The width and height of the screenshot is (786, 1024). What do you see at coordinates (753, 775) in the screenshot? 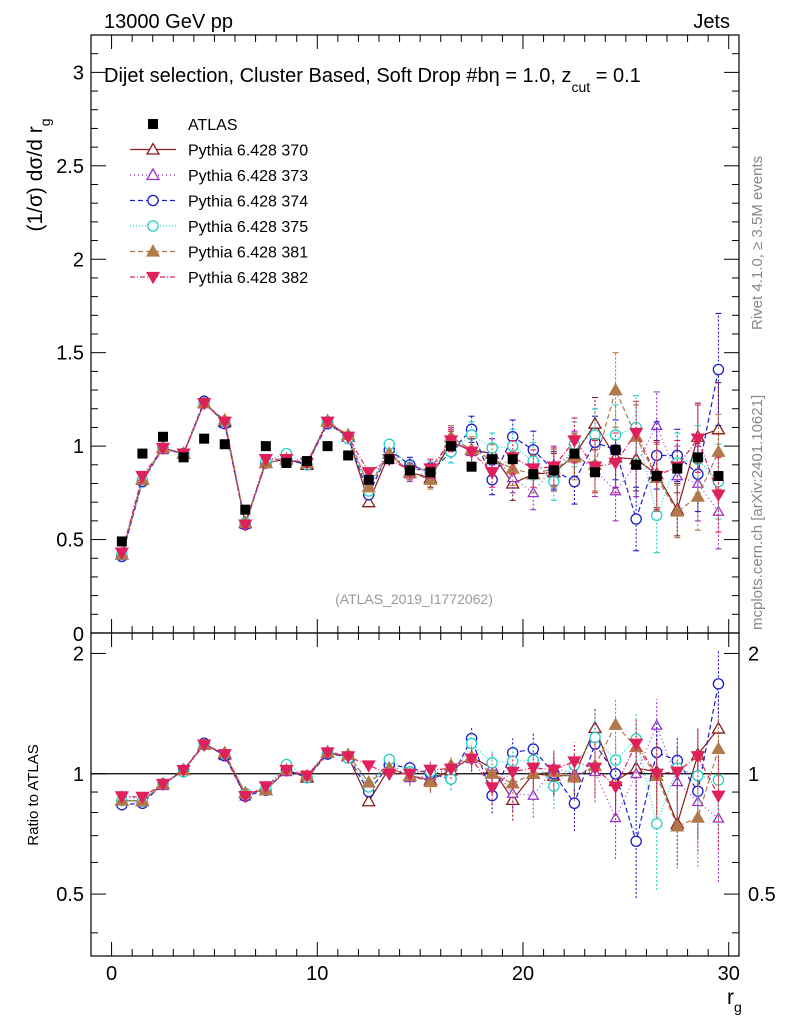
I see `ratio-tick-label-right: 1` at bounding box center [753, 775].